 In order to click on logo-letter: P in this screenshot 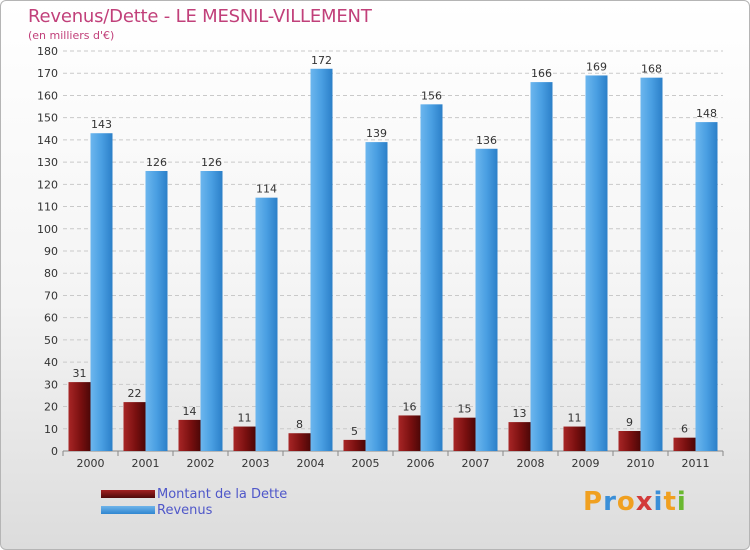, I will do `click(593, 502)`.